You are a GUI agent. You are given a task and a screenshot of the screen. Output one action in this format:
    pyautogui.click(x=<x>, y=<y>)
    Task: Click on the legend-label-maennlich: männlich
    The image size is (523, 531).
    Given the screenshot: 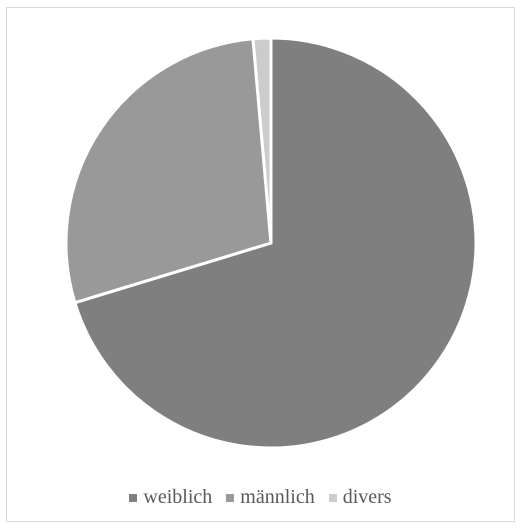 What is the action you would take?
    pyautogui.click(x=277, y=497)
    